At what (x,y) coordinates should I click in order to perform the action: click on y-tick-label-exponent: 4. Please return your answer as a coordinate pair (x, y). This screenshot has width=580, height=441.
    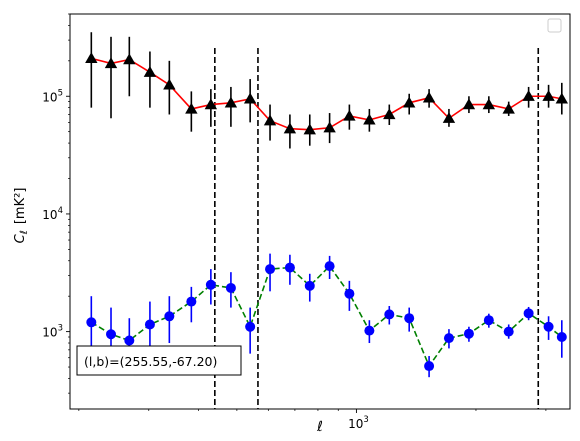
    Looking at the image, I should click on (60, 211).